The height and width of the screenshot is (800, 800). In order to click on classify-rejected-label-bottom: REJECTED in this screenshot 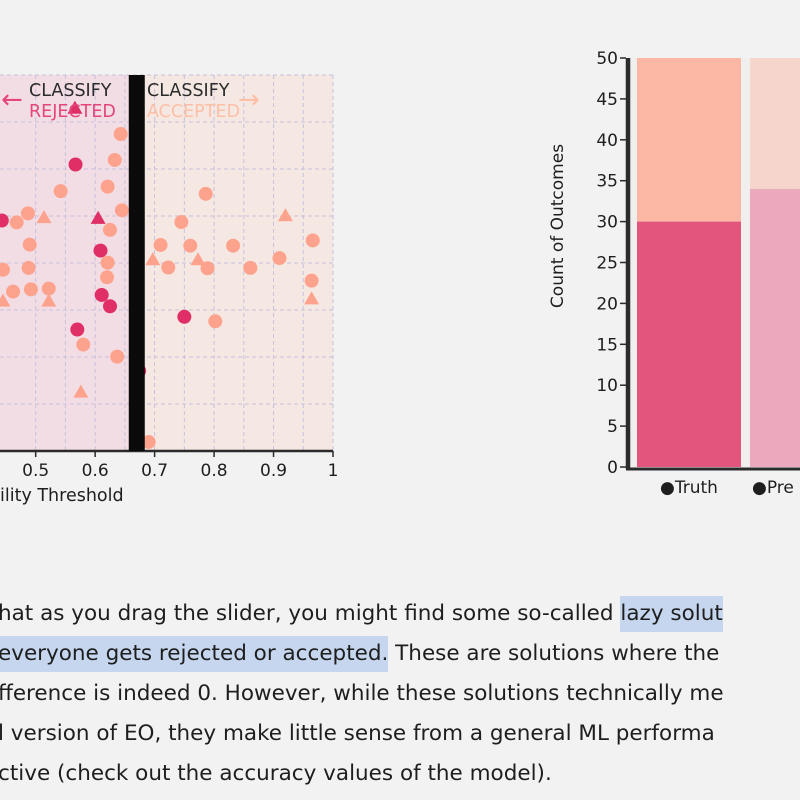, I will do `click(72, 112)`.